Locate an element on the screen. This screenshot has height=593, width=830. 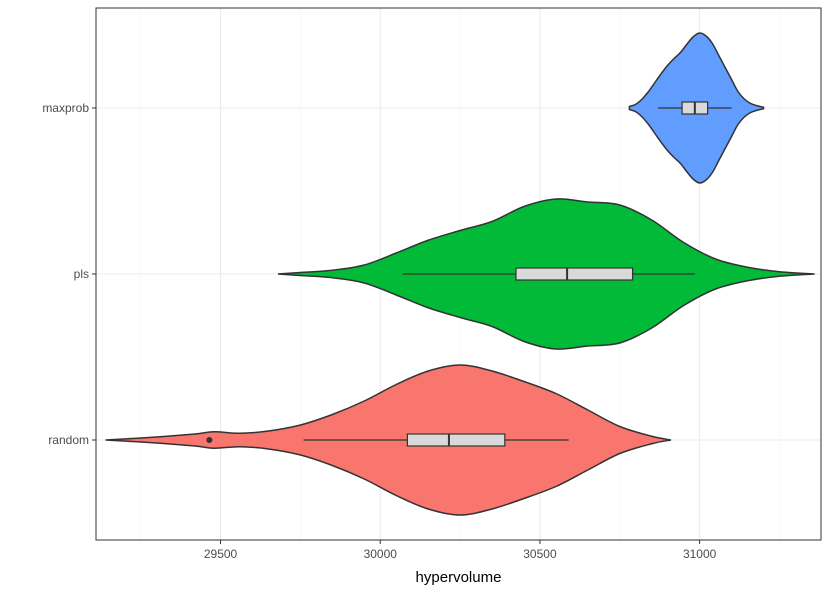
box-random is located at coordinates (456, 440).